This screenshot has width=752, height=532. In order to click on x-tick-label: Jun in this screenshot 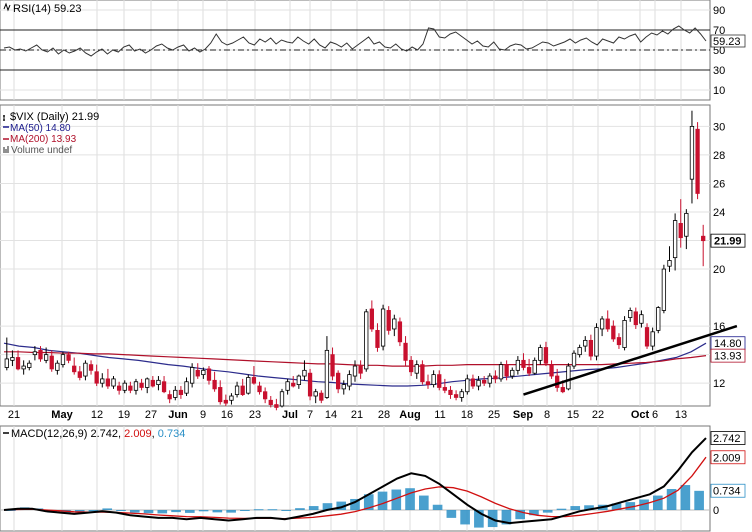, I will do `click(178, 415)`.